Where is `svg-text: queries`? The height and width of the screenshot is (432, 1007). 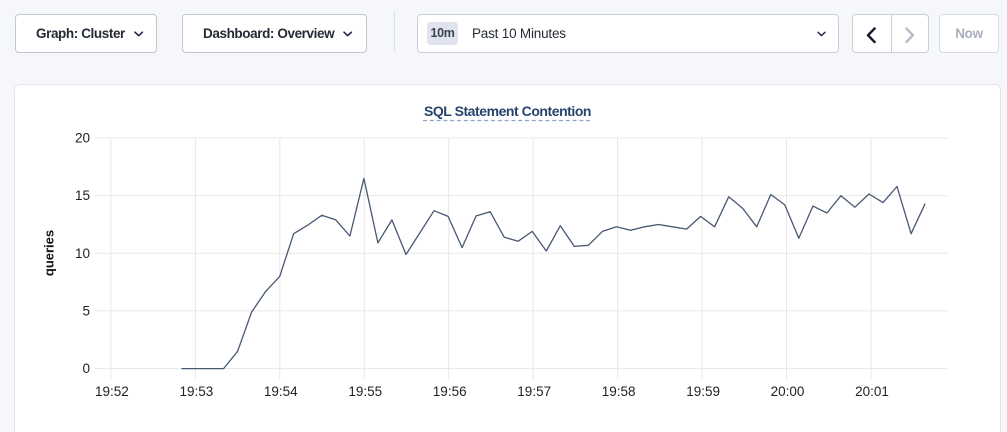
svg-text: queries is located at coordinates (49, 253).